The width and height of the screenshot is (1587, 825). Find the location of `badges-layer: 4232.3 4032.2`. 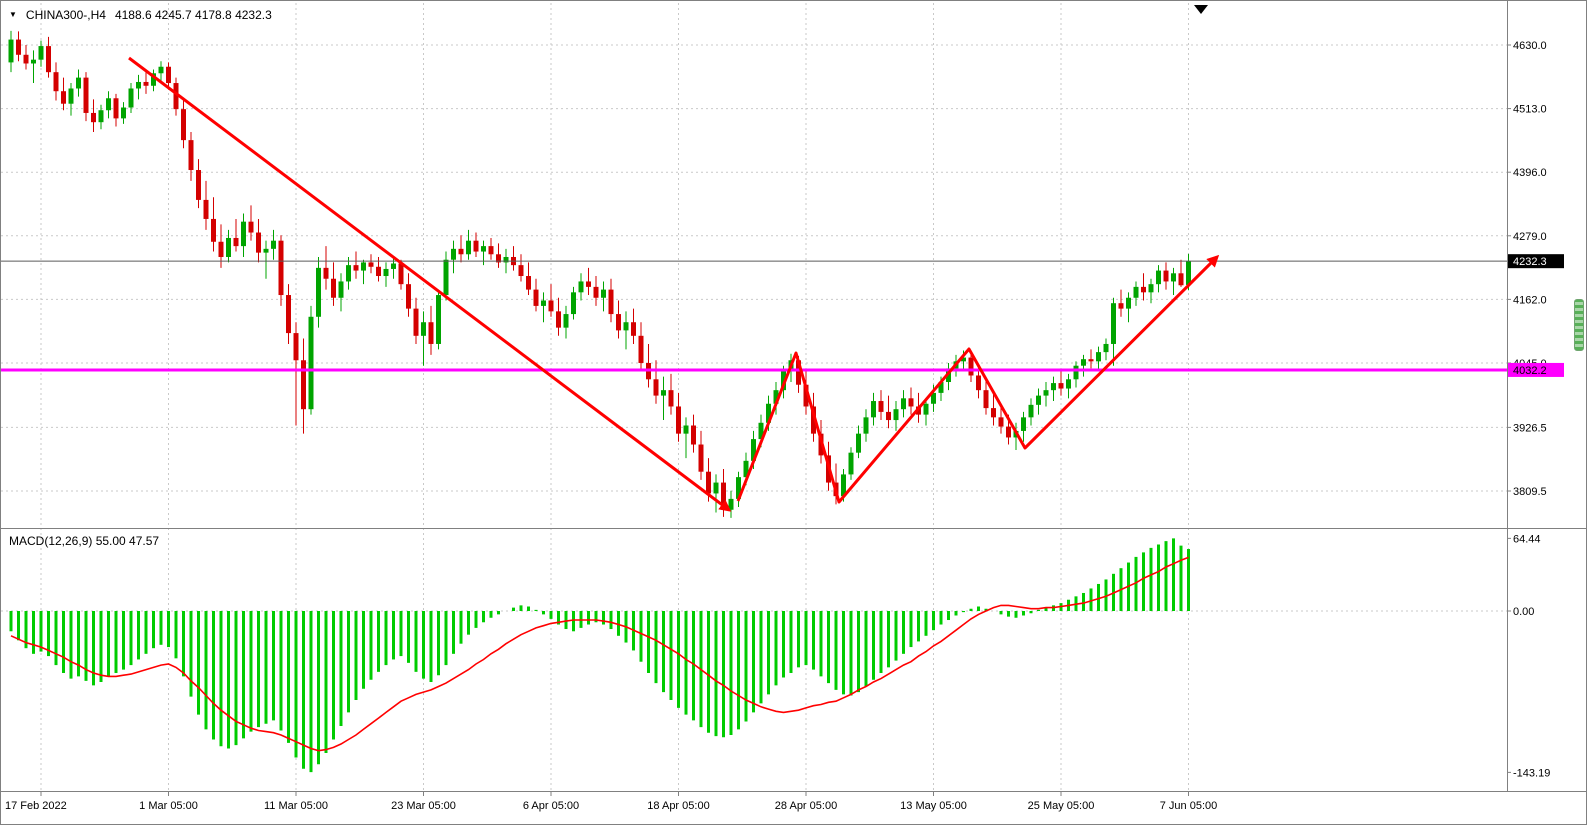

badges-layer: 4232.3 4032.2 is located at coordinates (1536, 315).